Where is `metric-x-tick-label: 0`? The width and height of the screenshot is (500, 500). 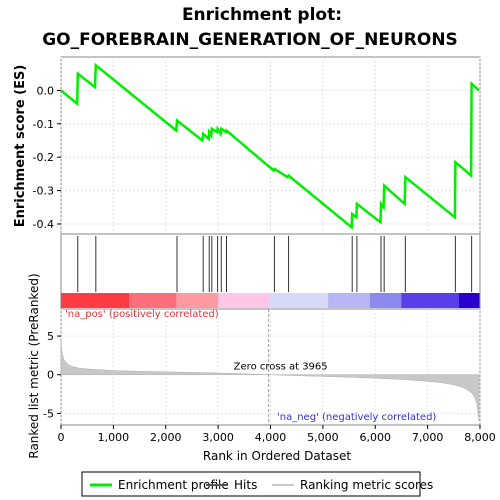 metric-x-tick-label: 0 is located at coordinates (61, 437).